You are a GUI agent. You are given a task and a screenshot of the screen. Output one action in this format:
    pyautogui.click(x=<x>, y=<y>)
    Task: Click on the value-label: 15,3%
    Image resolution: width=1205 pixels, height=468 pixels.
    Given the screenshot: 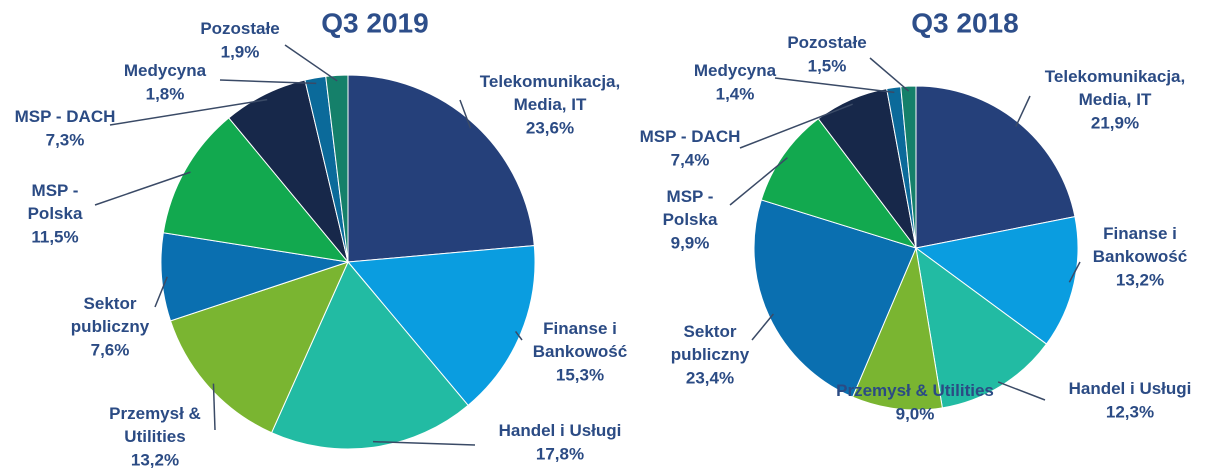 What is the action you would take?
    pyautogui.click(x=580, y=374)
    